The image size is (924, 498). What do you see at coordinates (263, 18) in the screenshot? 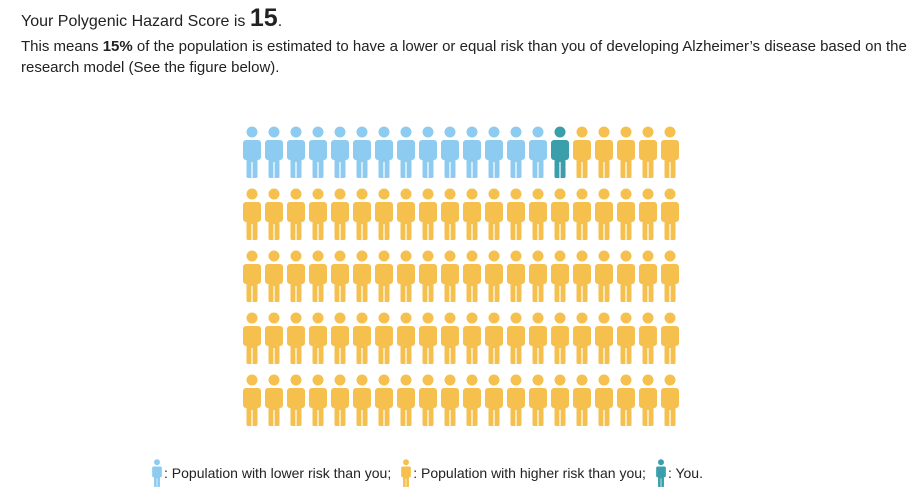
I see `score-value: 15` at bounding box center [263, 18].